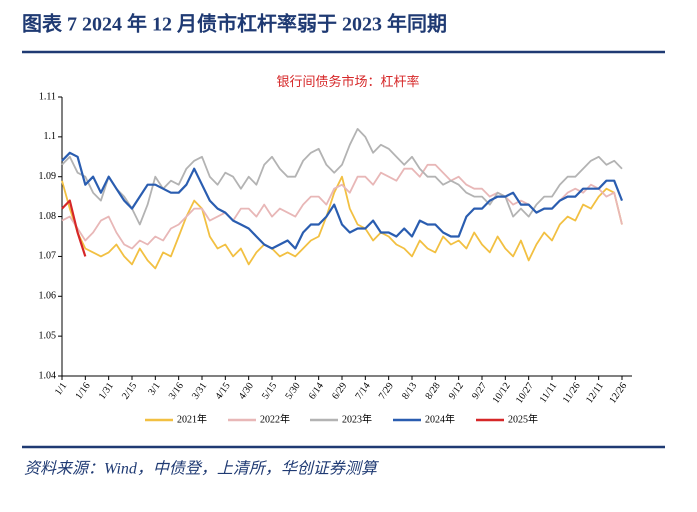  Describe the element at coordinates (347, 81) in the screenshot. I see `chart-title: 银行间债务市场：杠杆率` at that location.